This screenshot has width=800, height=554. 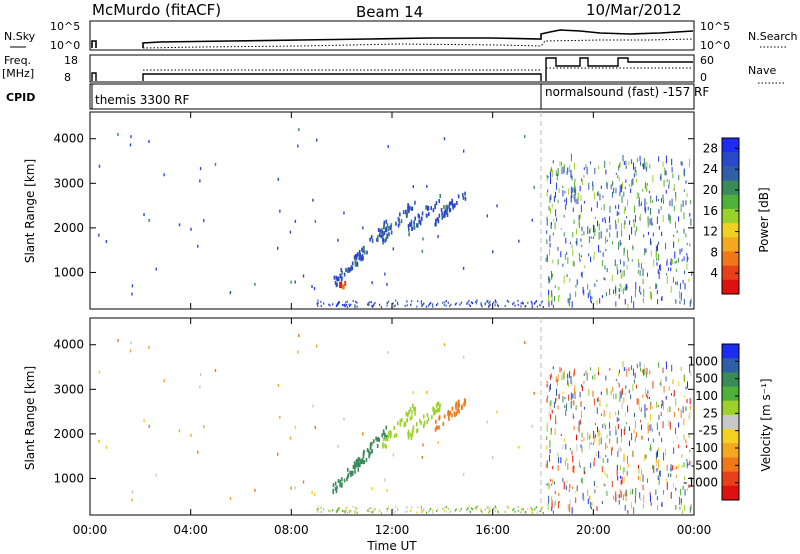 I want to click on colorbar-segment, so click(x=730, y=230).